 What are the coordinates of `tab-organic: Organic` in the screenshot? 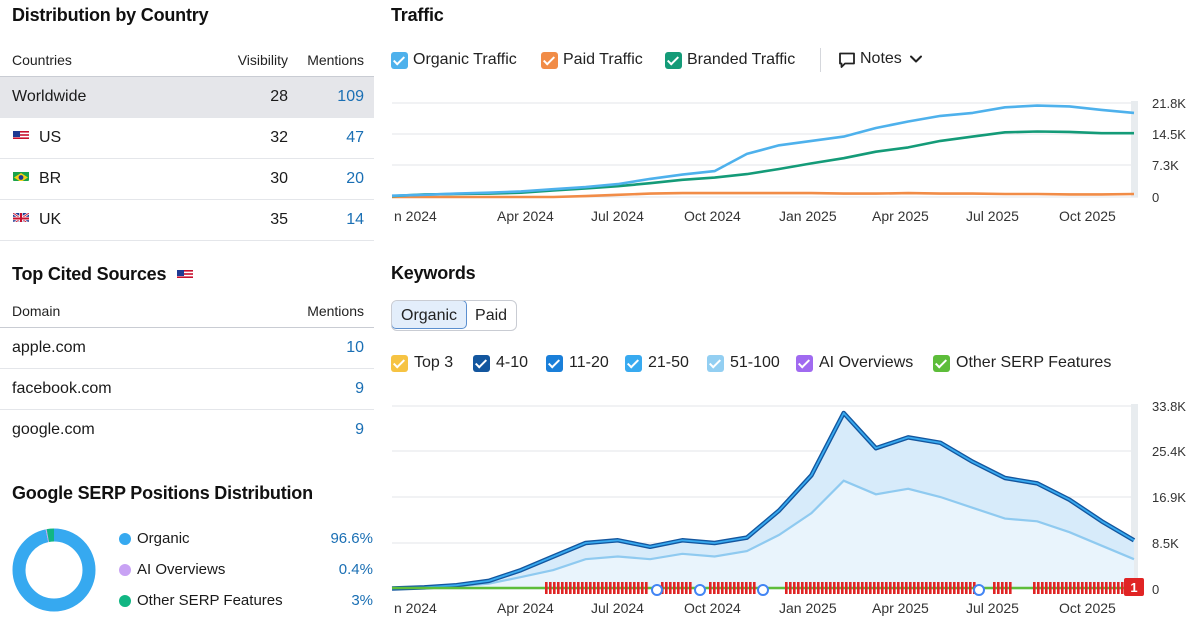 It's located at (430, 315).